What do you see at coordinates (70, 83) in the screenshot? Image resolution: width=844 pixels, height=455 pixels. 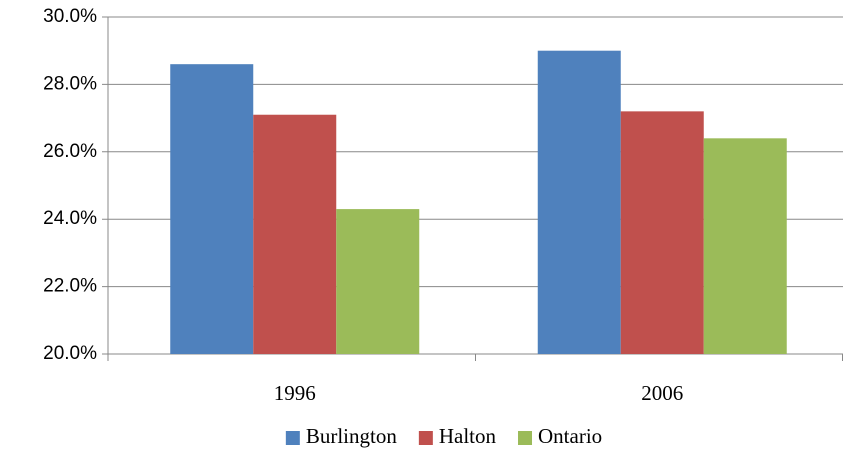 I see `y-tick-label: 28.0%` at bounding box center [70, 83].